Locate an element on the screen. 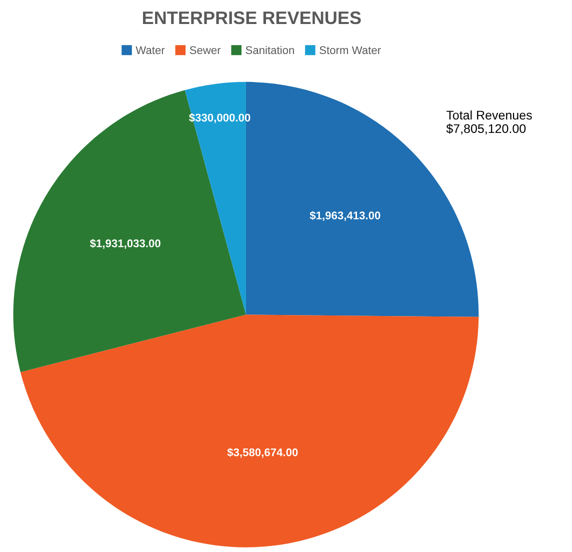 Image resolution: width=572 pixels, height=552 pixels. chart-title: ENTERPRISE REVENUES is located at coordinates (252, 17).